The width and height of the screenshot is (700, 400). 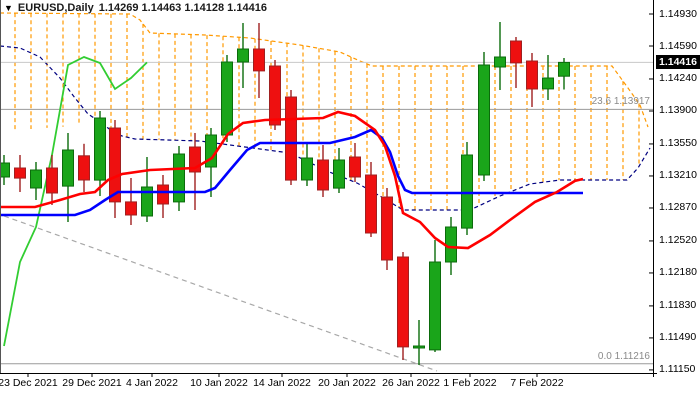 I want to click on date-axis-label: 20 Jan 2022, so click(x=347, y=383).